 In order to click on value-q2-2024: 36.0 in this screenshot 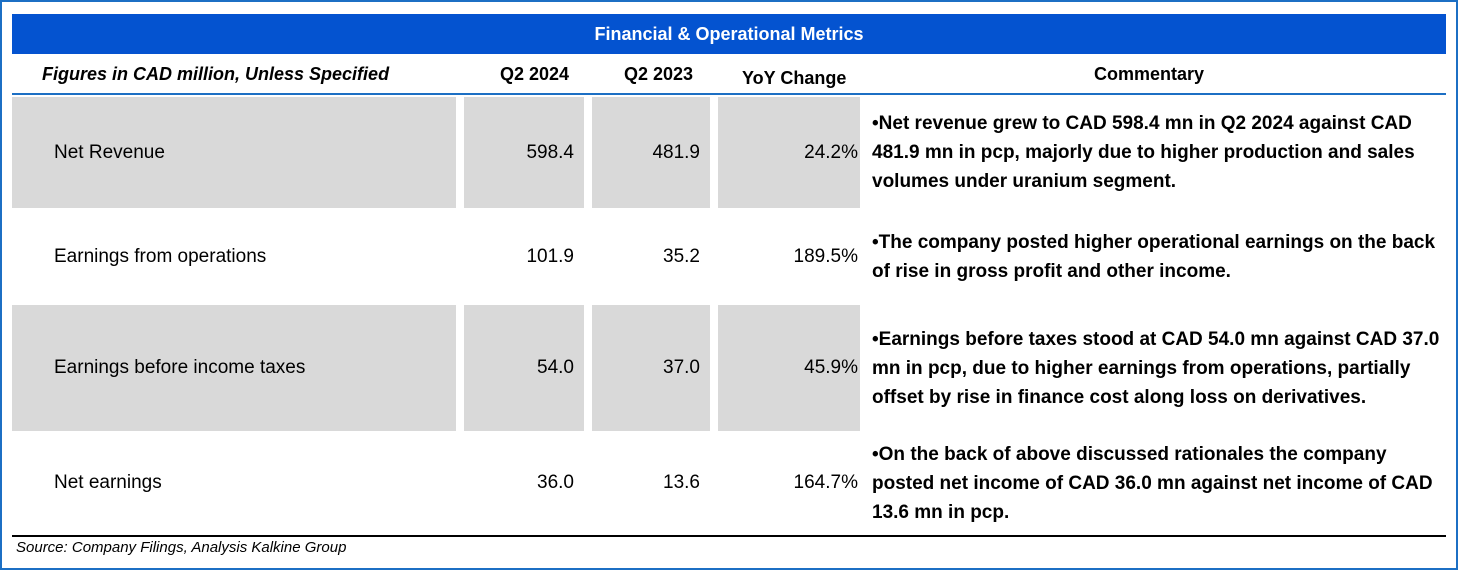, I will do `click(555, 482)`.